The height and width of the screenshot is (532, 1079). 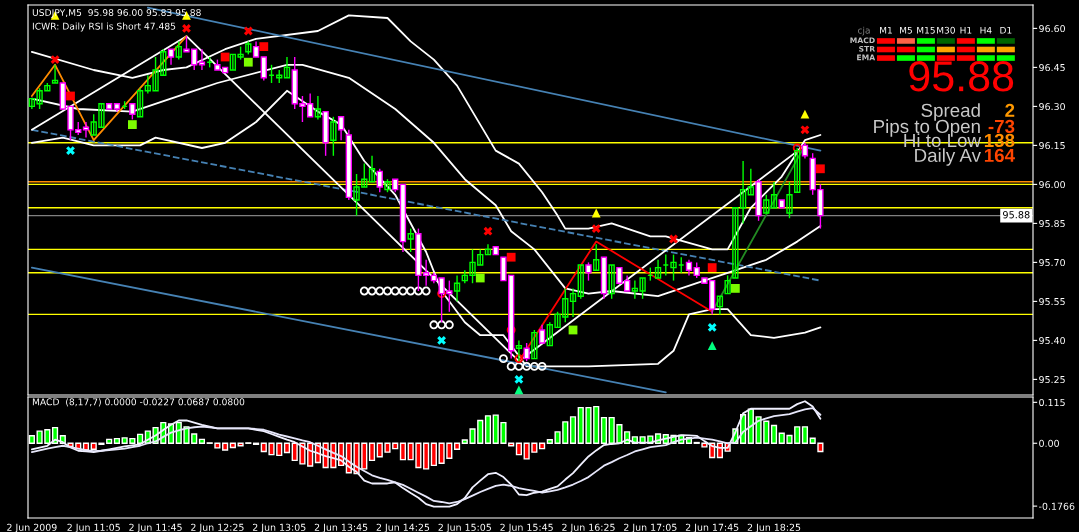 What do you see at coordinates (950, 112) in the screenshot?
I see `annotation: Spread` at bounding box center [950, 112].